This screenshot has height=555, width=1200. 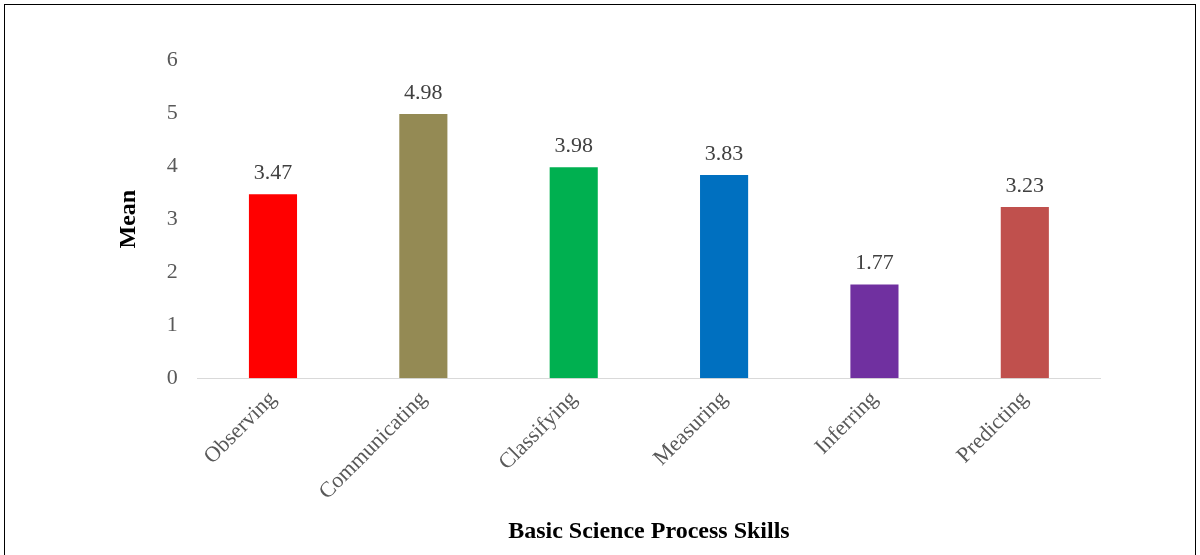 I want to click on data-label: 3.83, so click(x=724, y=152).